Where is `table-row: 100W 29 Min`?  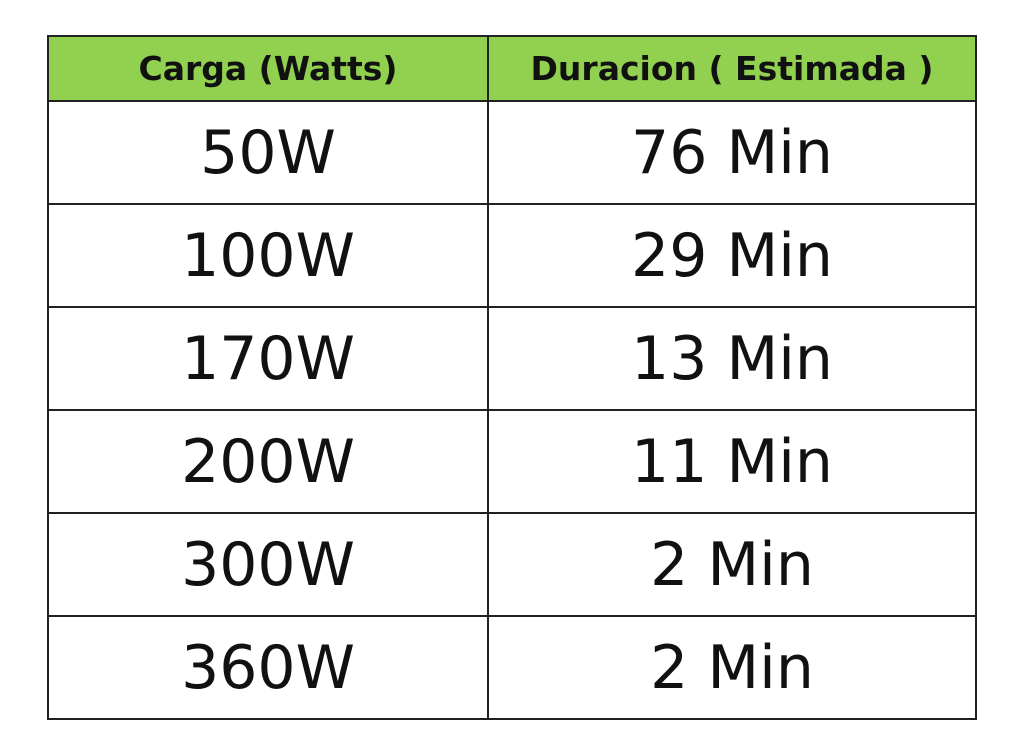
table-row: 100W 29 Min is located at coordinates (512, 254).